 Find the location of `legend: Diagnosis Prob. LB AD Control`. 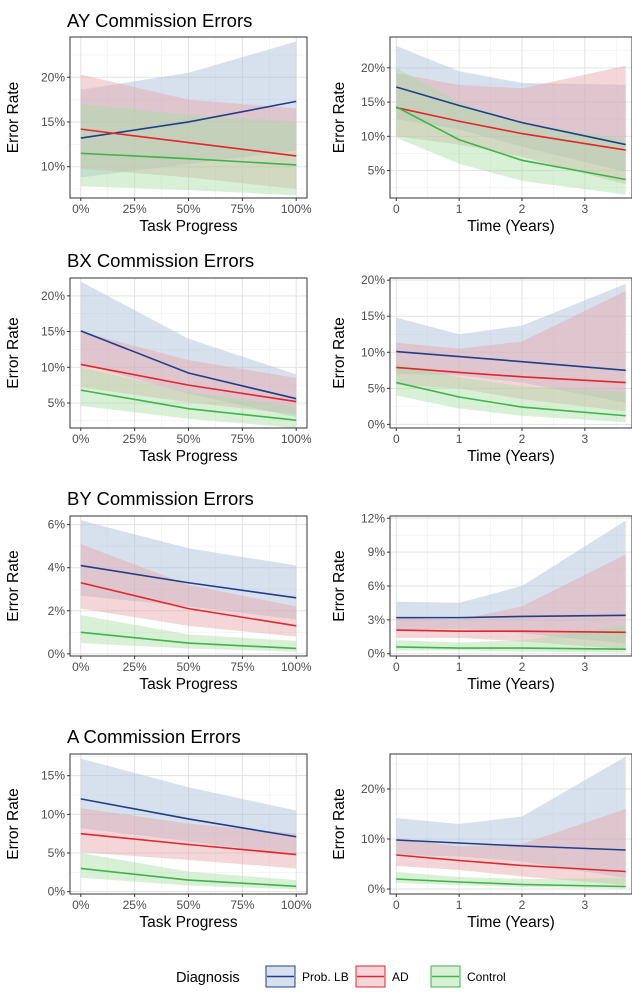

legend: Diagnosis Prob. LB AD Control is located at coordinates (341, 976).